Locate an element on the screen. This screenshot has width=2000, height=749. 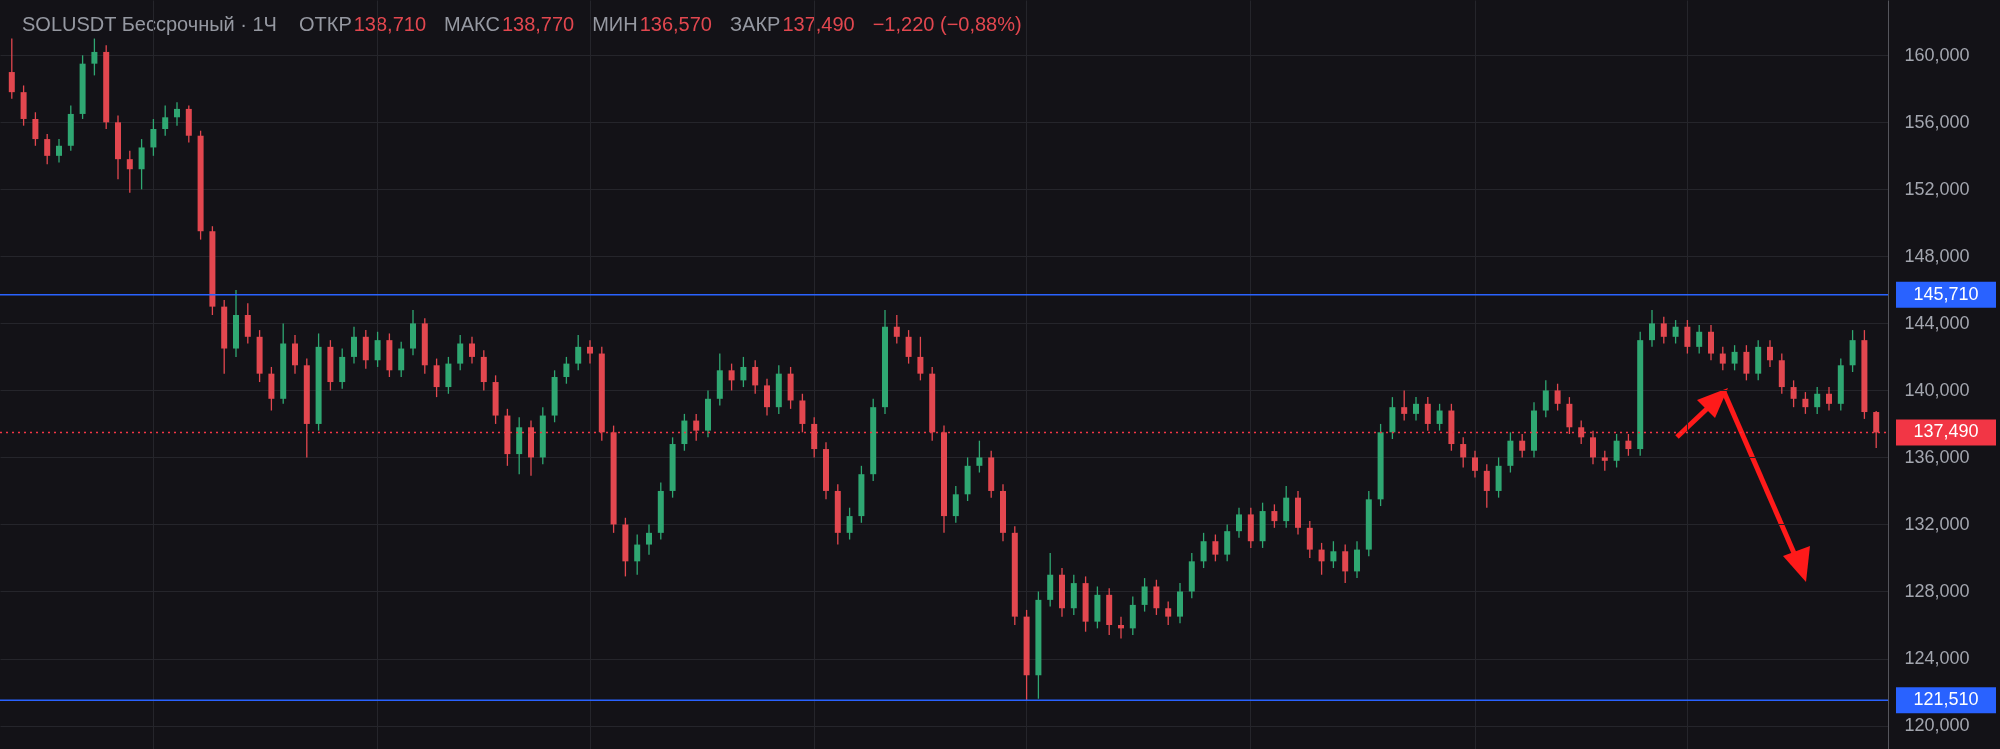
y-tick-label: 136,000 is located at coordinates (1937, 456).